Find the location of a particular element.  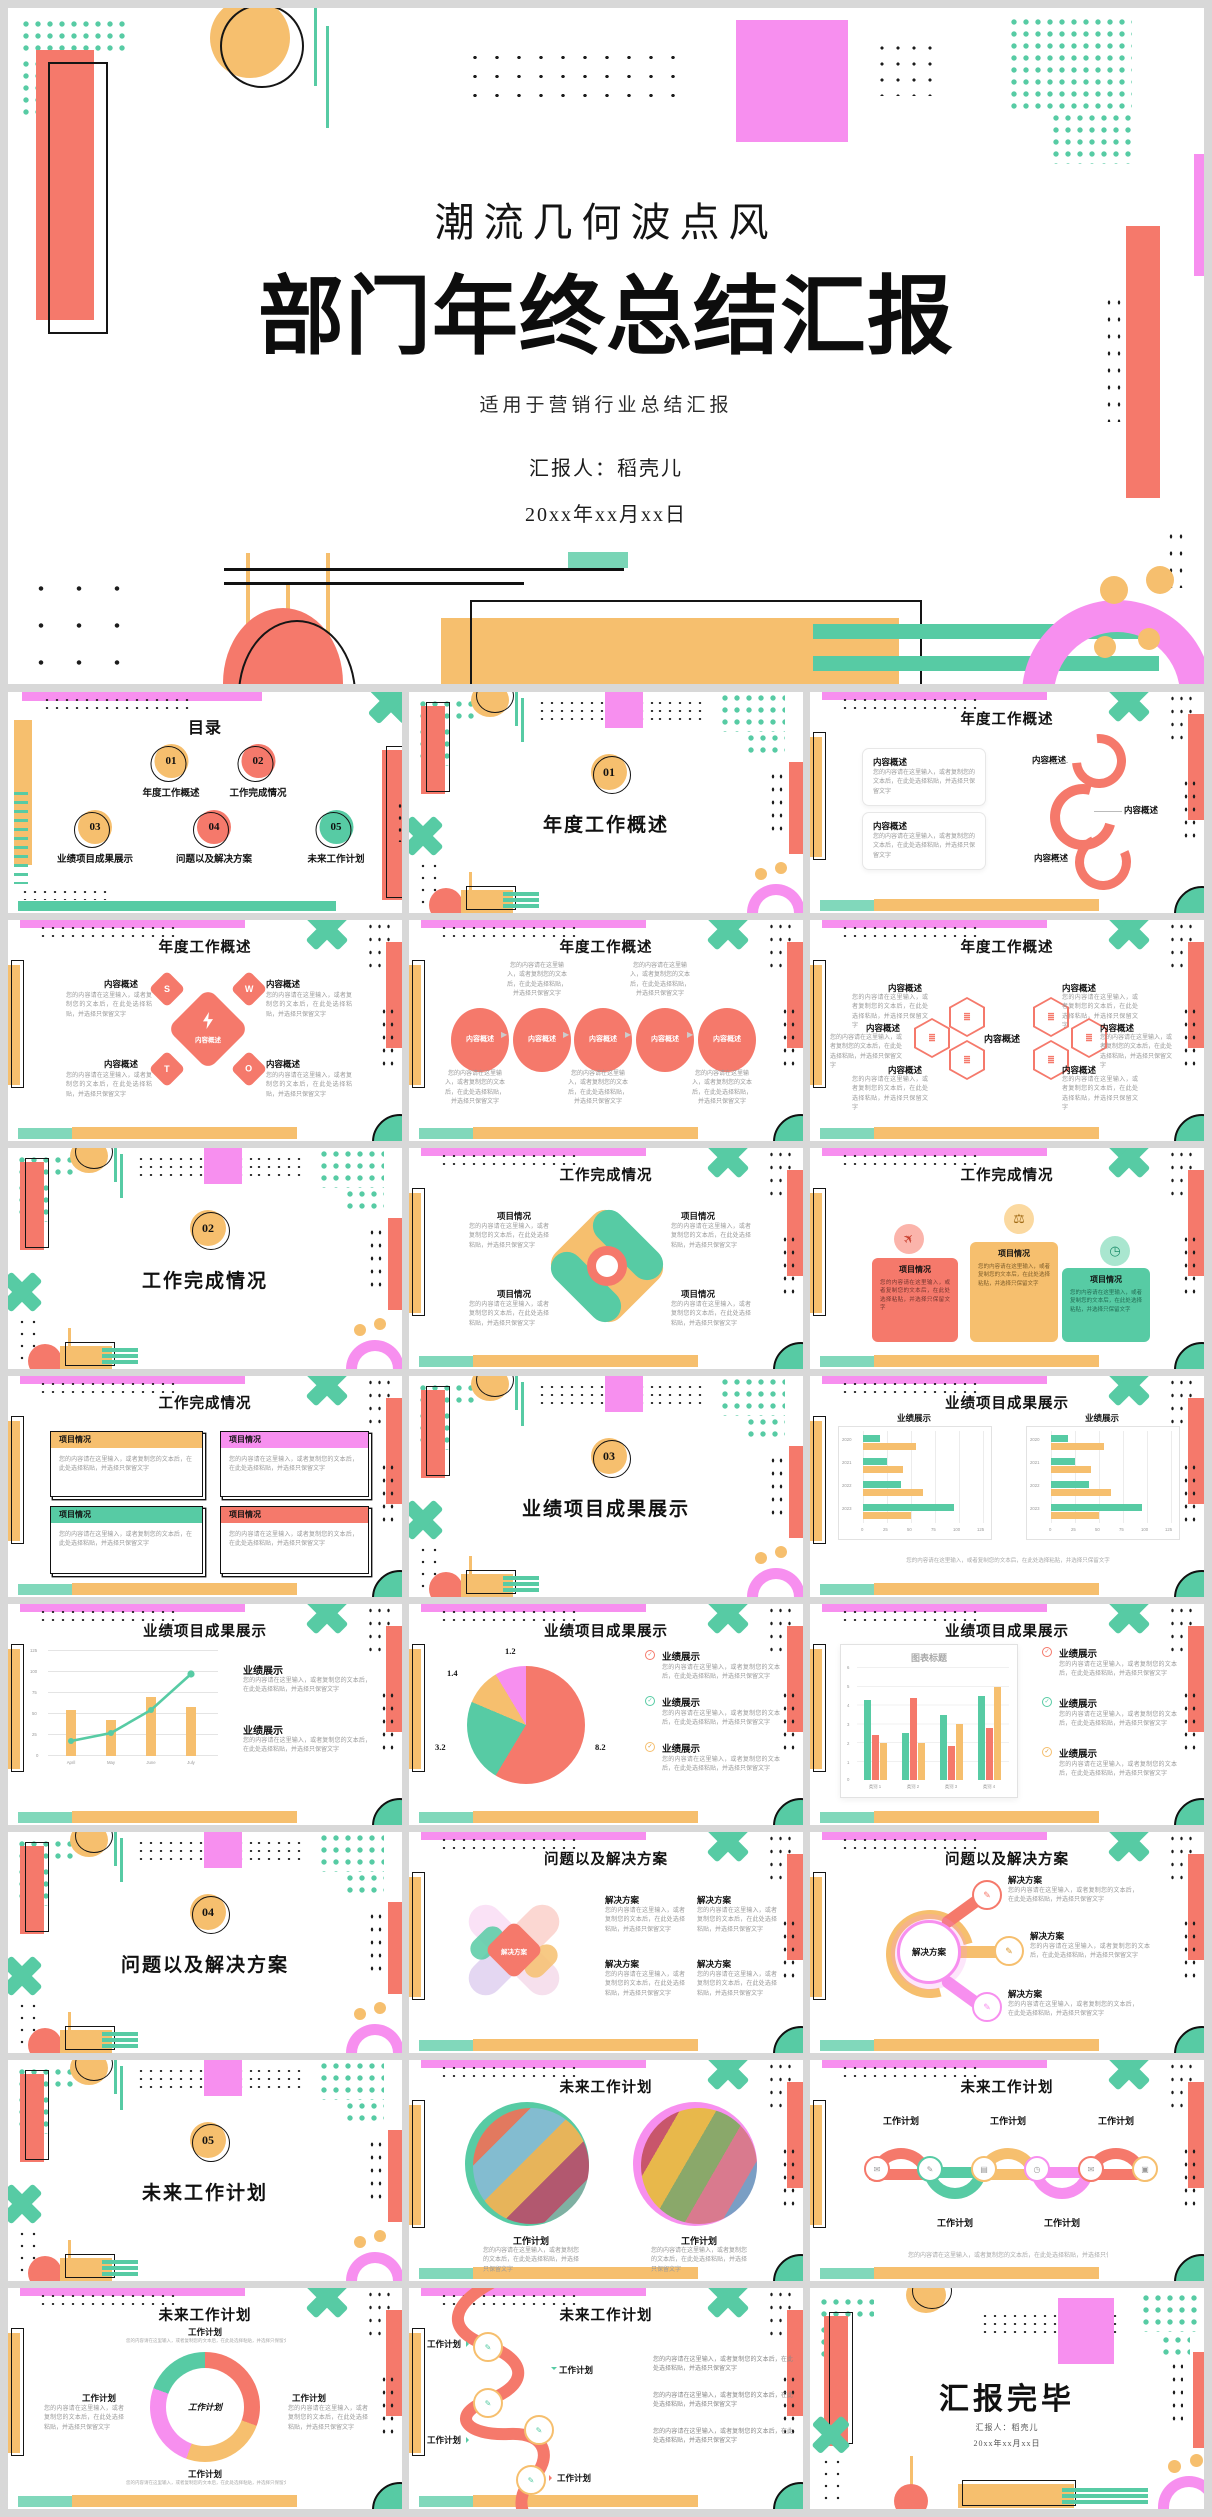

card-label: 项目情况 is located at coordinates (294, 1515).